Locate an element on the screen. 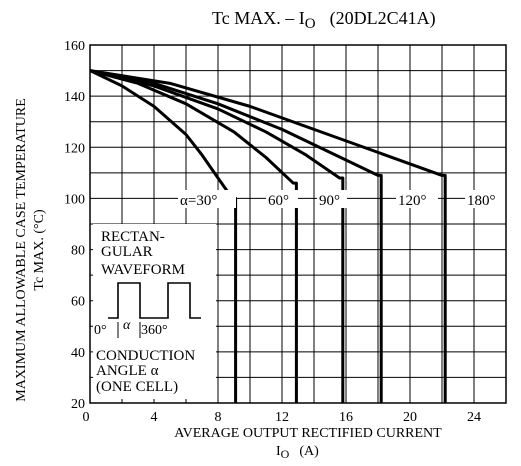  x-tick-label: 24 is located at coordinates (474, 417).